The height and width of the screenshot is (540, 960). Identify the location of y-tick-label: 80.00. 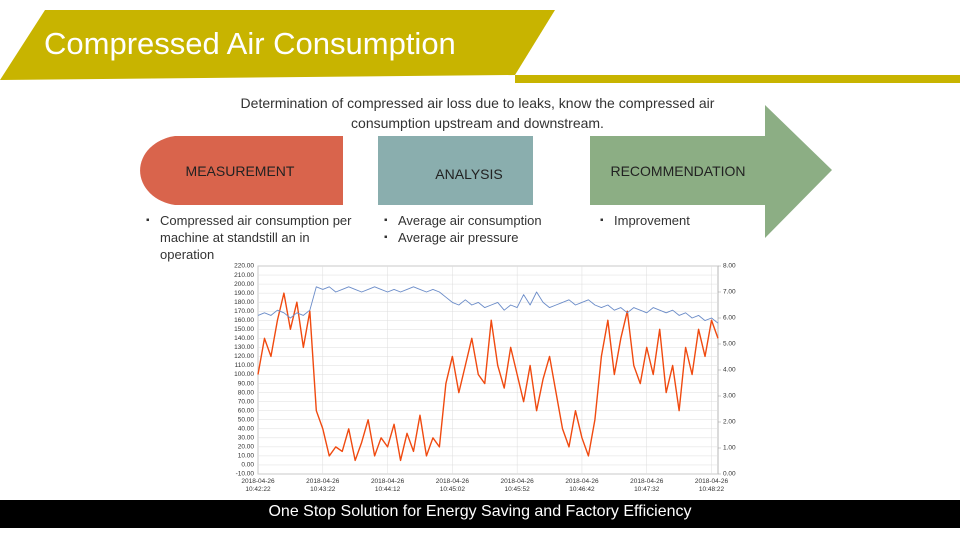
(246, 392).